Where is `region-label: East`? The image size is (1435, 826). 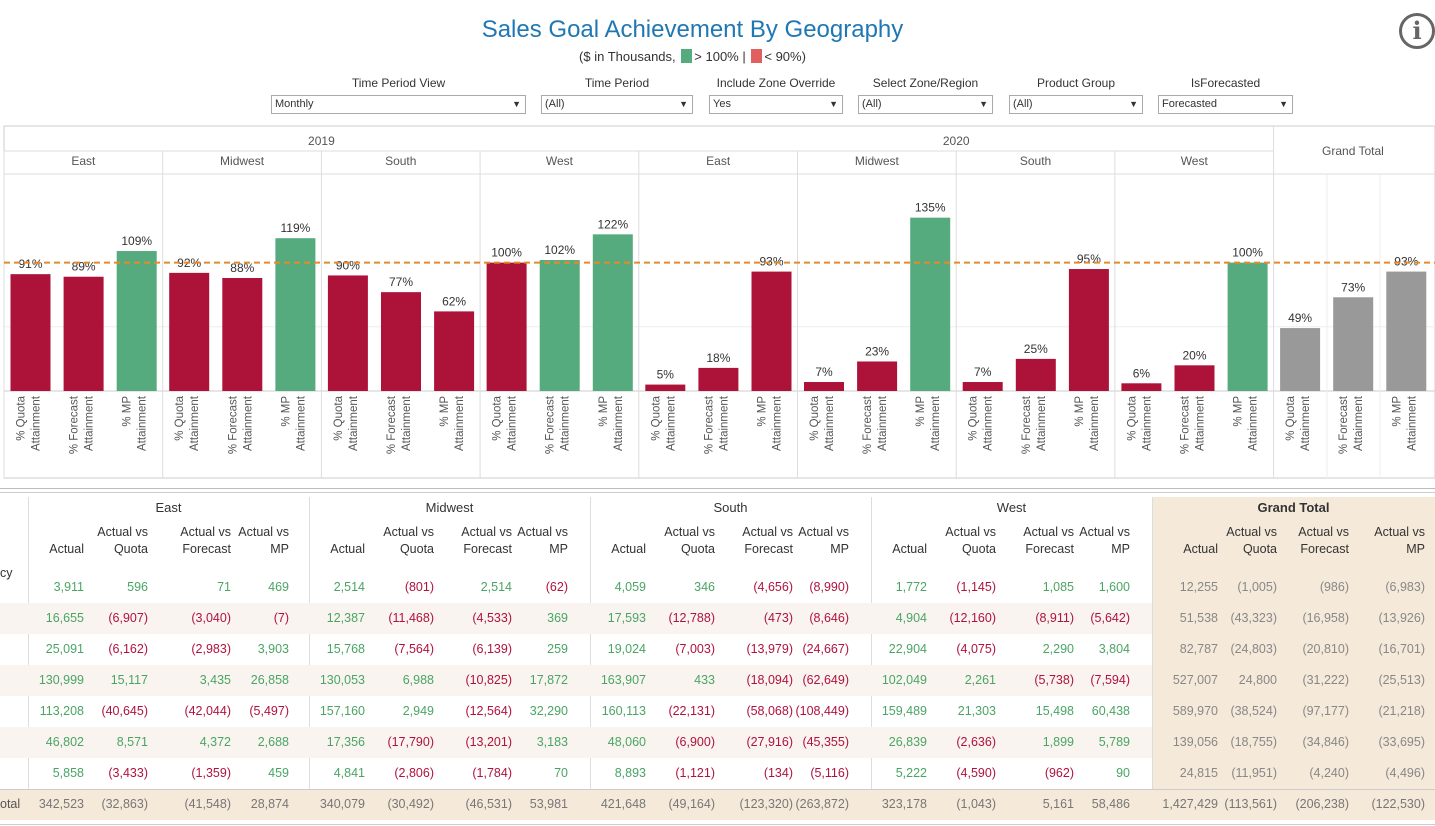 region-label: East is located at coordinates (83, 161).